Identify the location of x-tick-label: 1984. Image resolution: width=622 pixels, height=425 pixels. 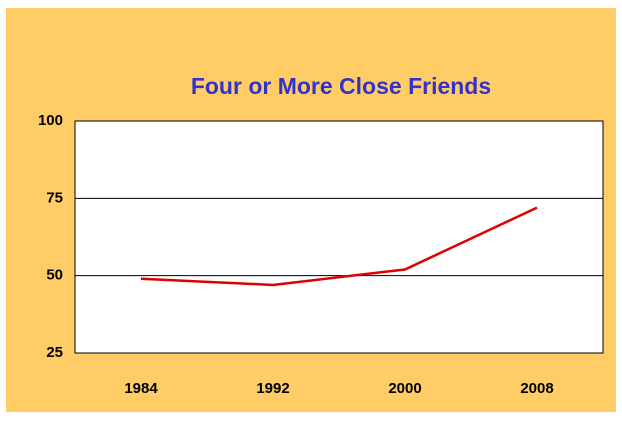
(141, 388).